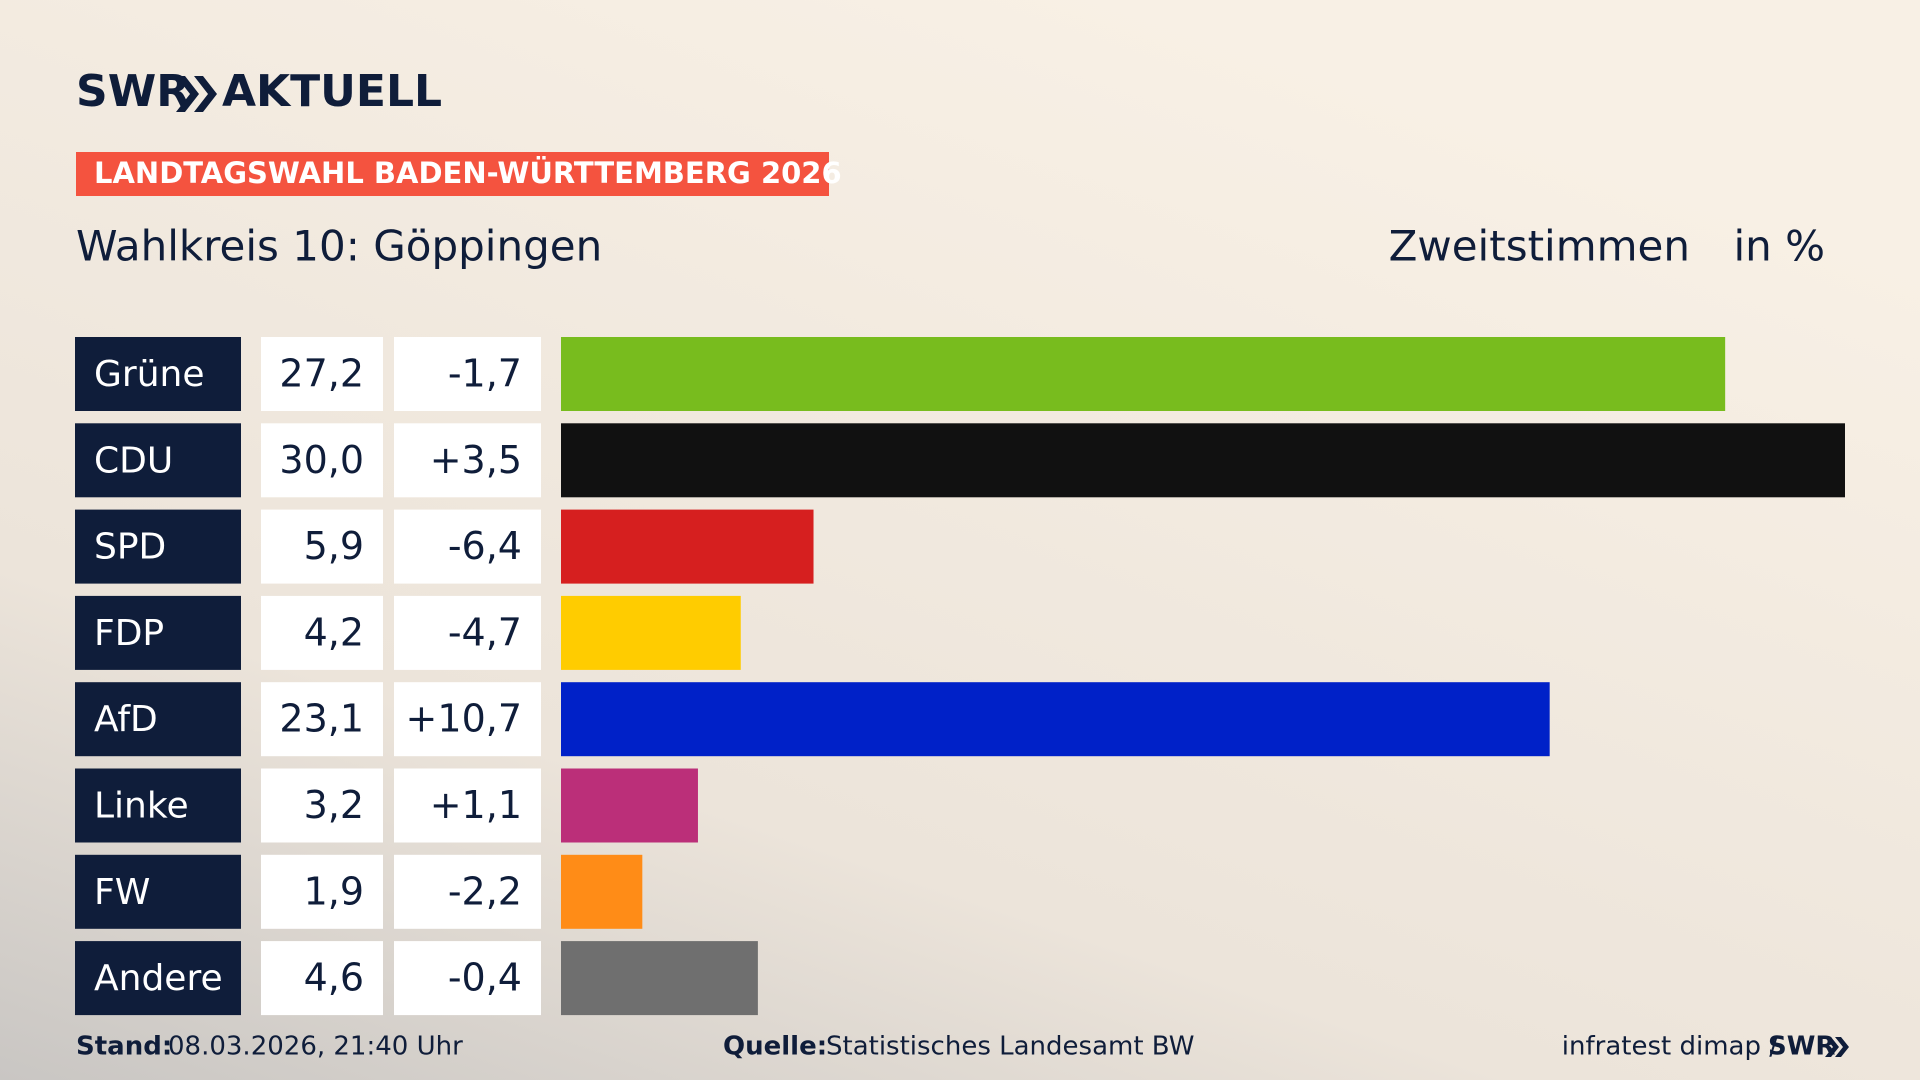 This screenshot has width=1920, height=1080. What do you see at coordinates (129, 633) in the screenshot?
I see `party-label: FDP` at bounding box center [129, 633].